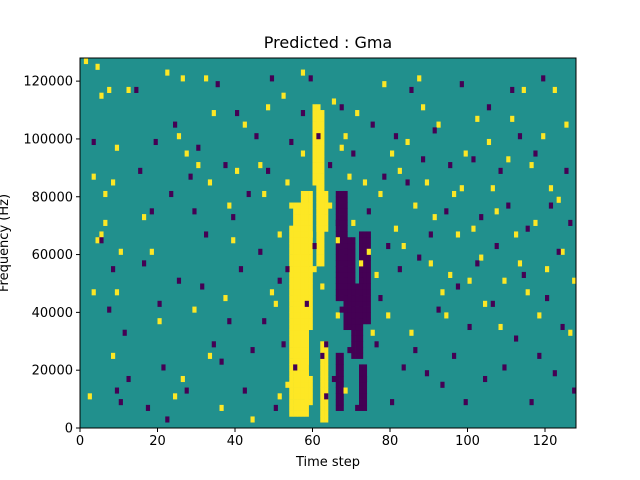  I want to click on x-tick-label: 0, so click(80, 441).